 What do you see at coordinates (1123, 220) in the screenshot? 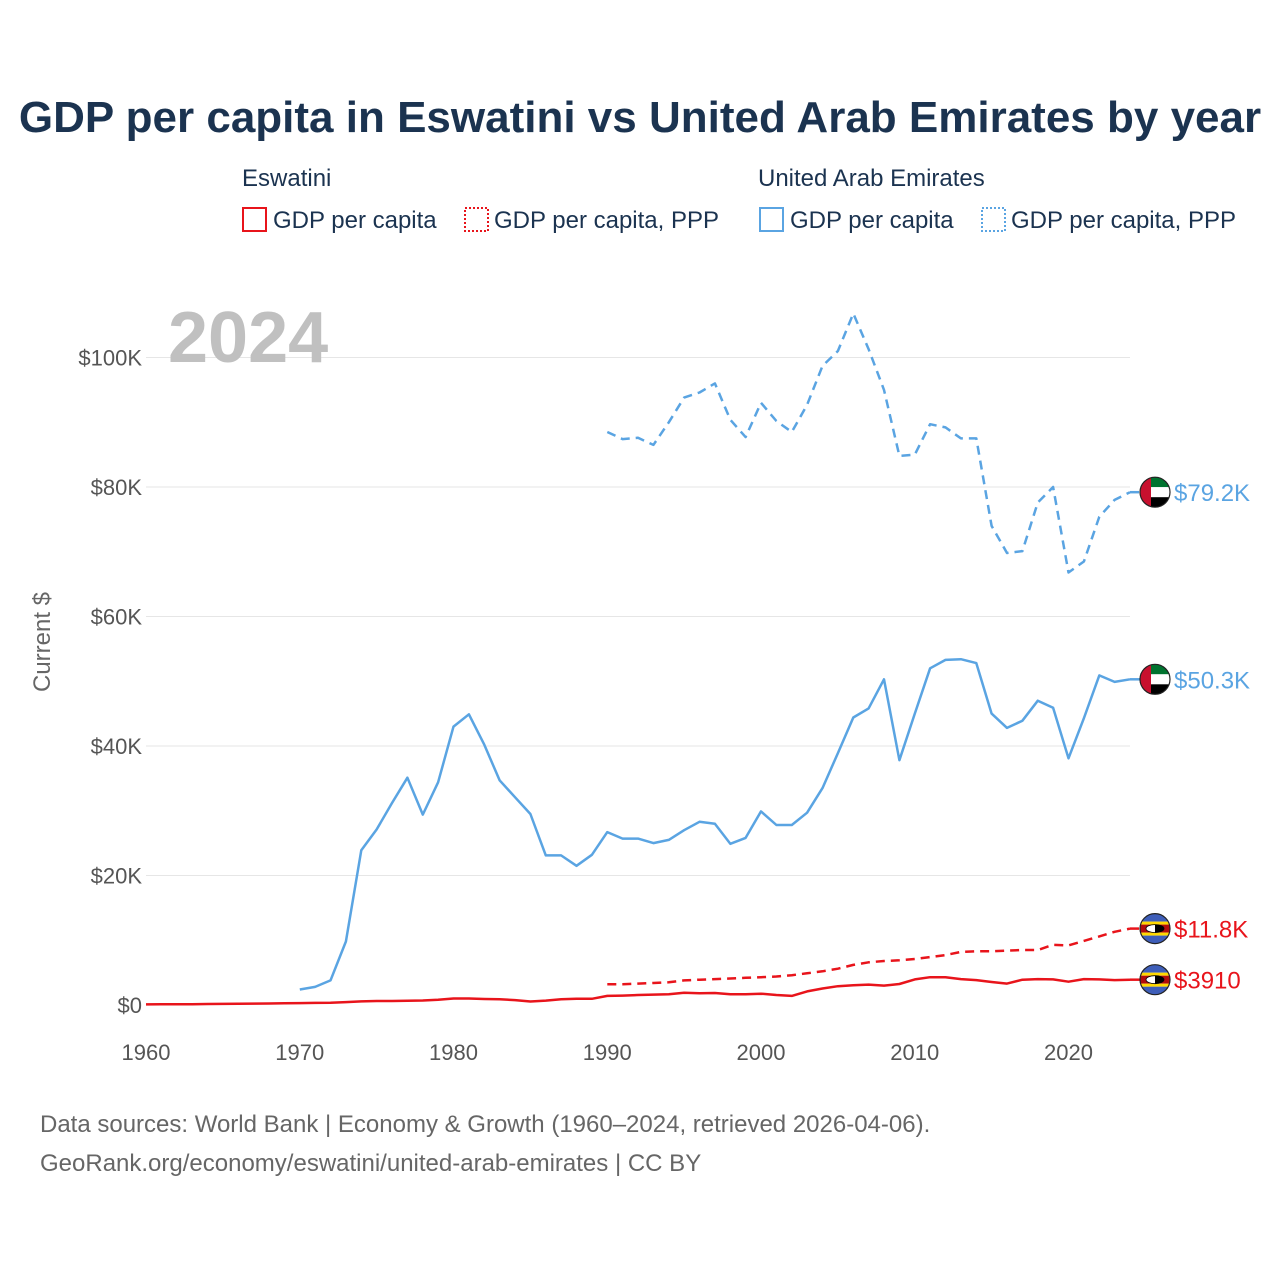
I see `legend-item-uae-ppp: GDP per capita, PPP` at bounding box center [1123, 220].